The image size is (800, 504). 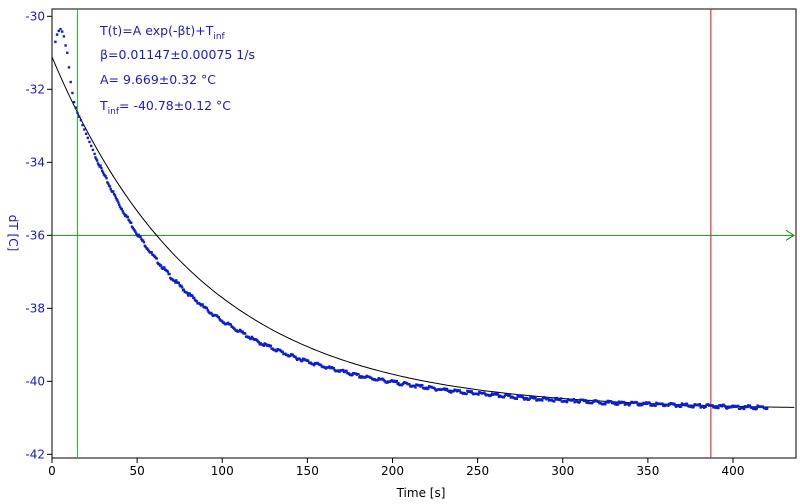 What do you see at coordinates (790, 235) in the screenshot?
I see `horizontal-cursor-arrow` at bounding box center [790, 235].